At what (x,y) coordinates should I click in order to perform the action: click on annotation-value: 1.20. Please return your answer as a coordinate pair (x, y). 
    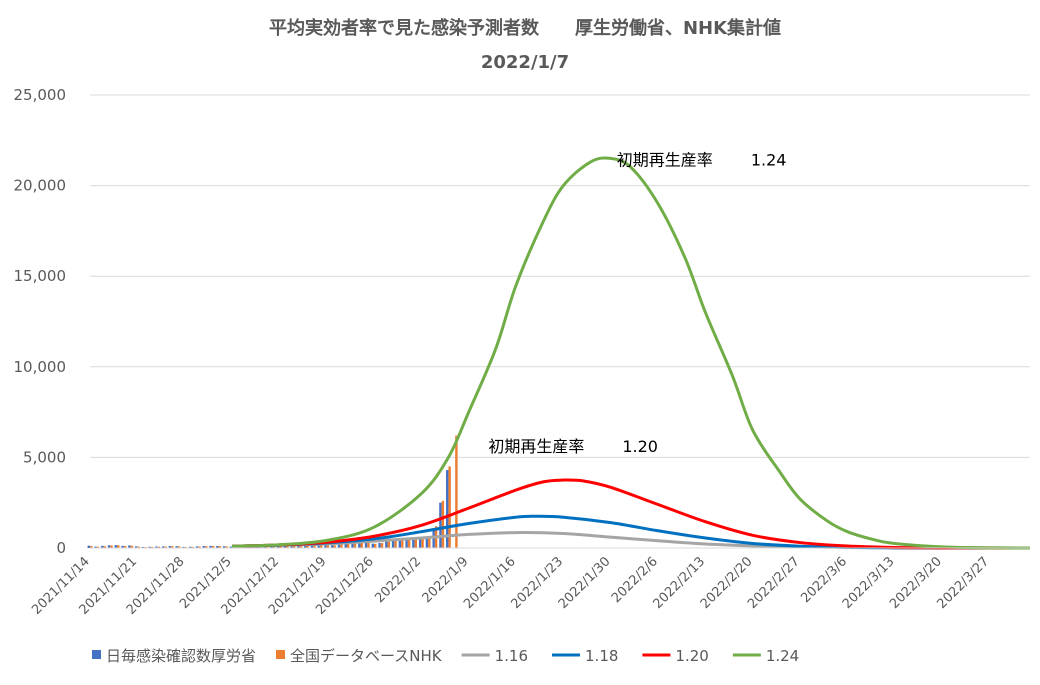
    Looking at the image, I should click on (640, 446).